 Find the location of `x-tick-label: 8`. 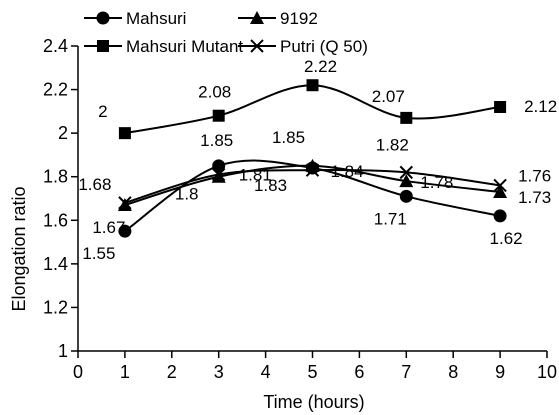

x-tick-label: 8 is located at coordinates (453, 372).